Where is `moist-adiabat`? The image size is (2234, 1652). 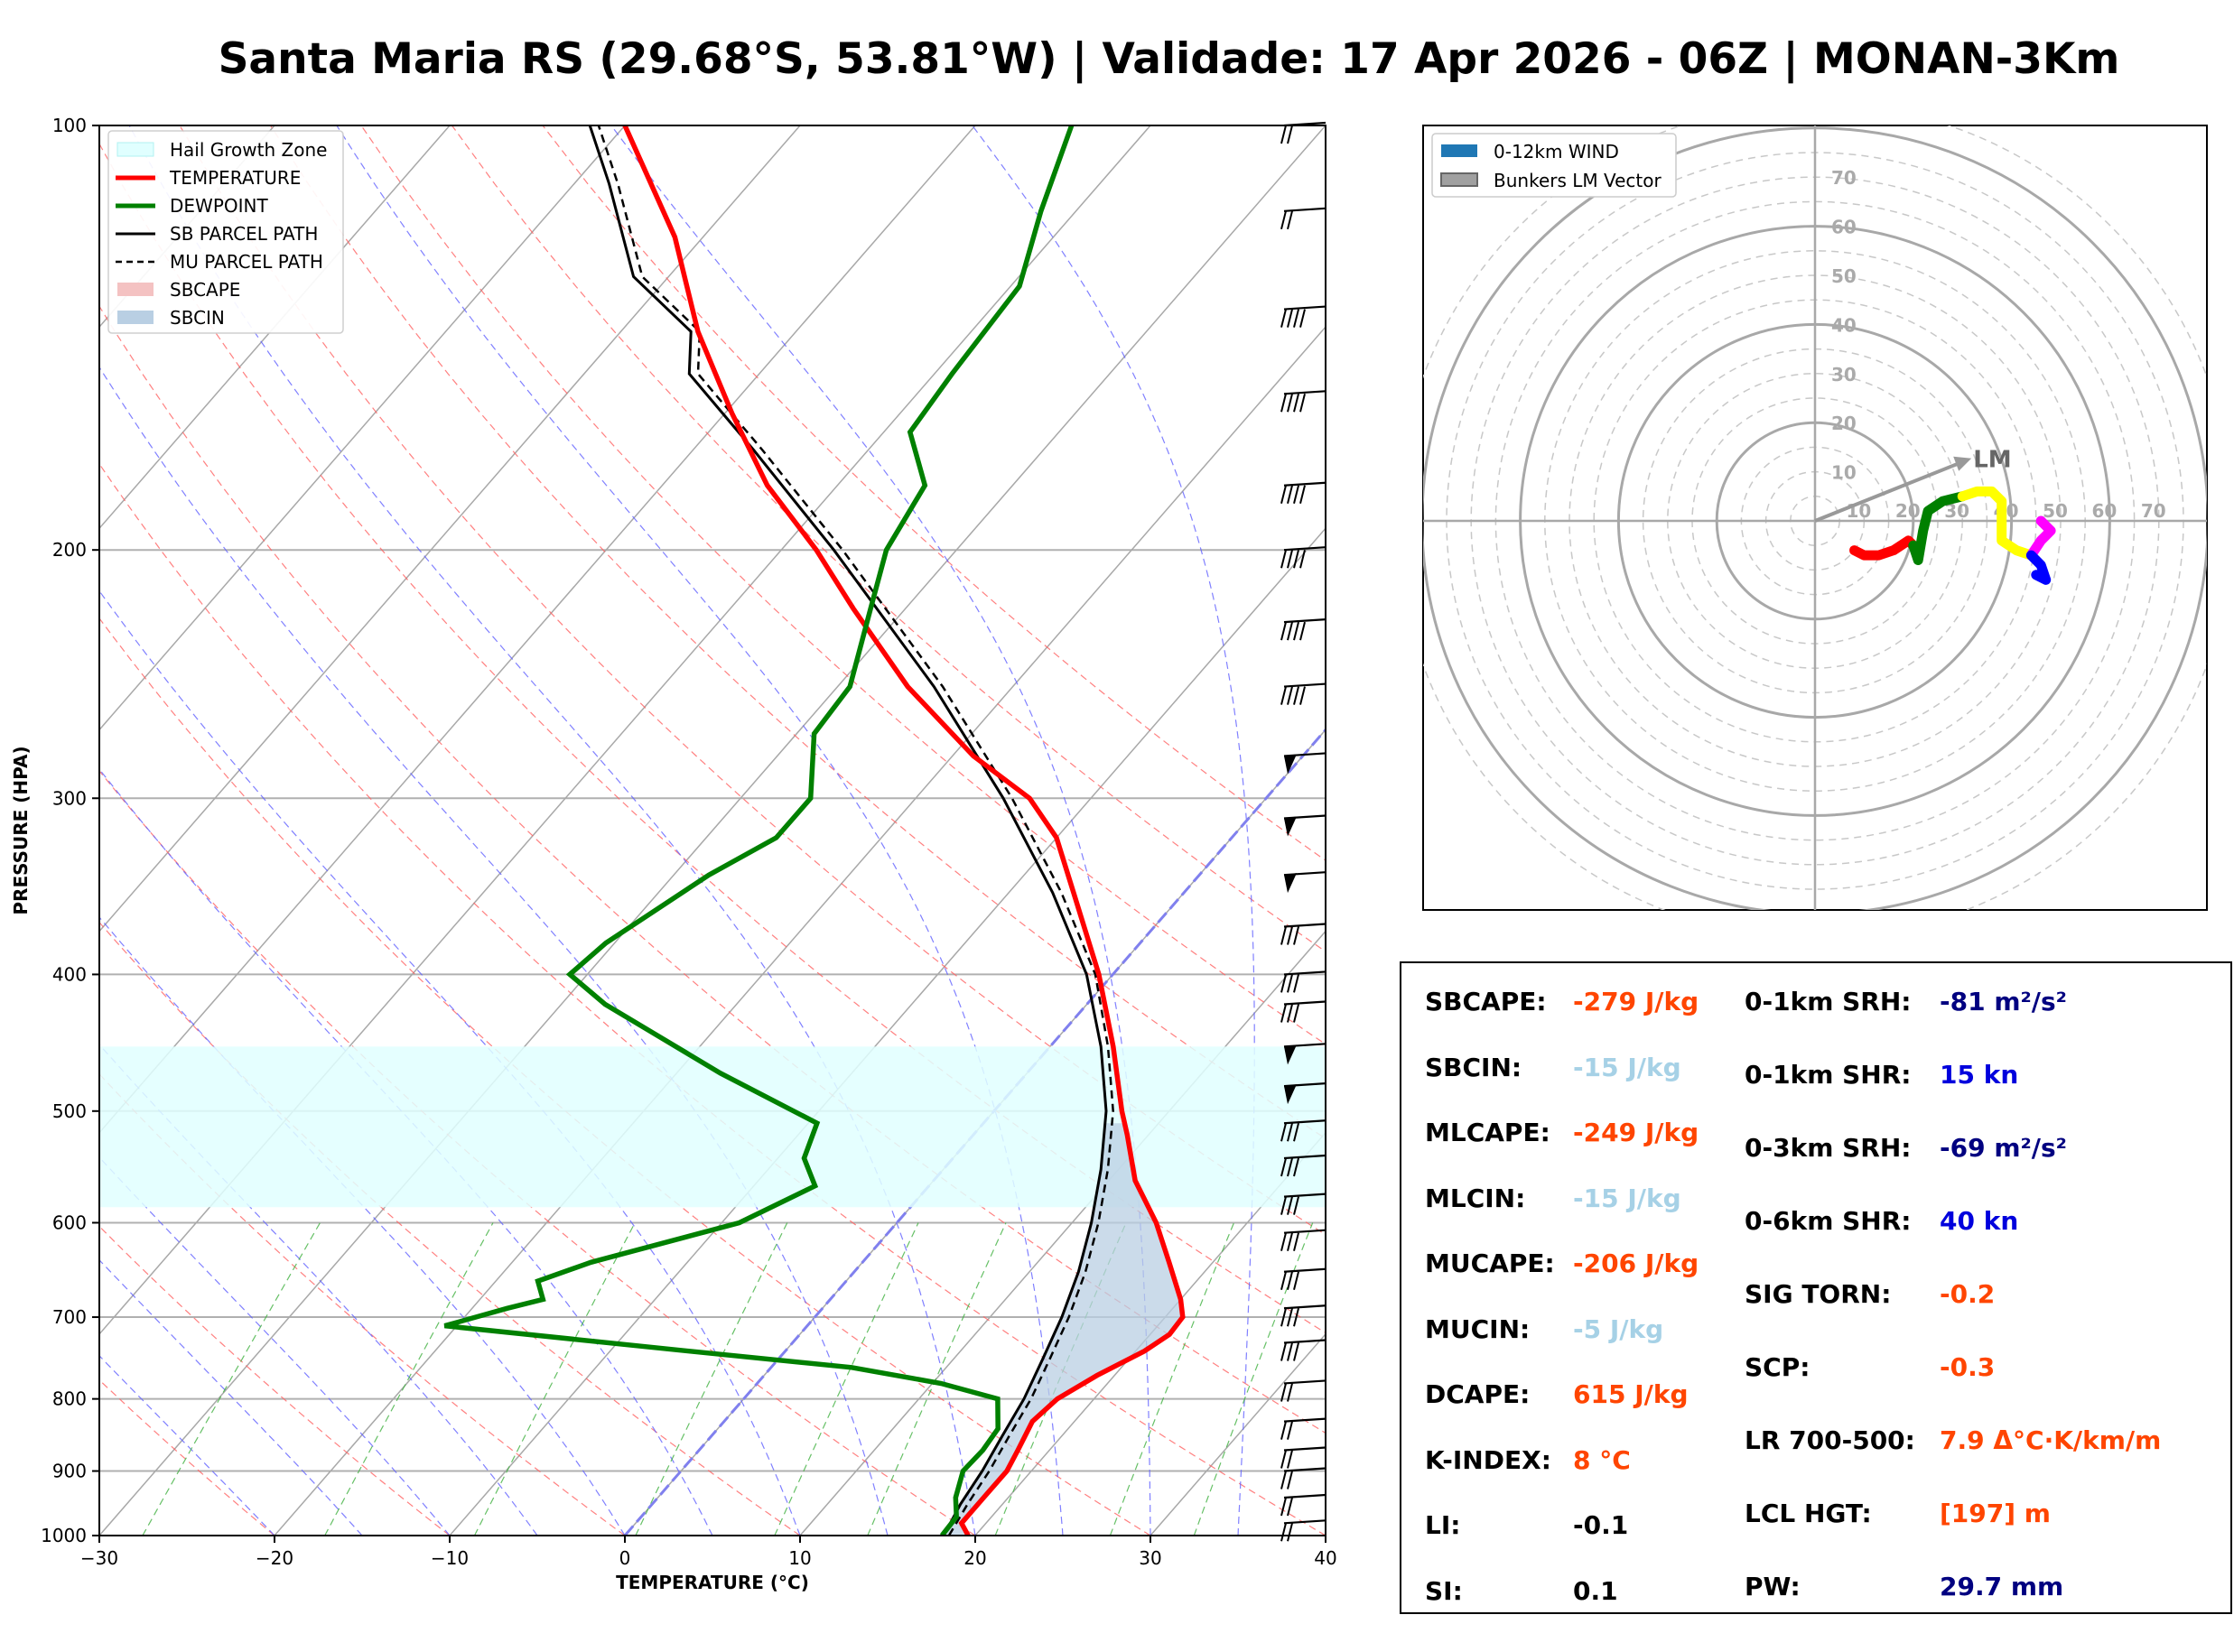 moist-adiabat is located at coordinates (231, 1397).